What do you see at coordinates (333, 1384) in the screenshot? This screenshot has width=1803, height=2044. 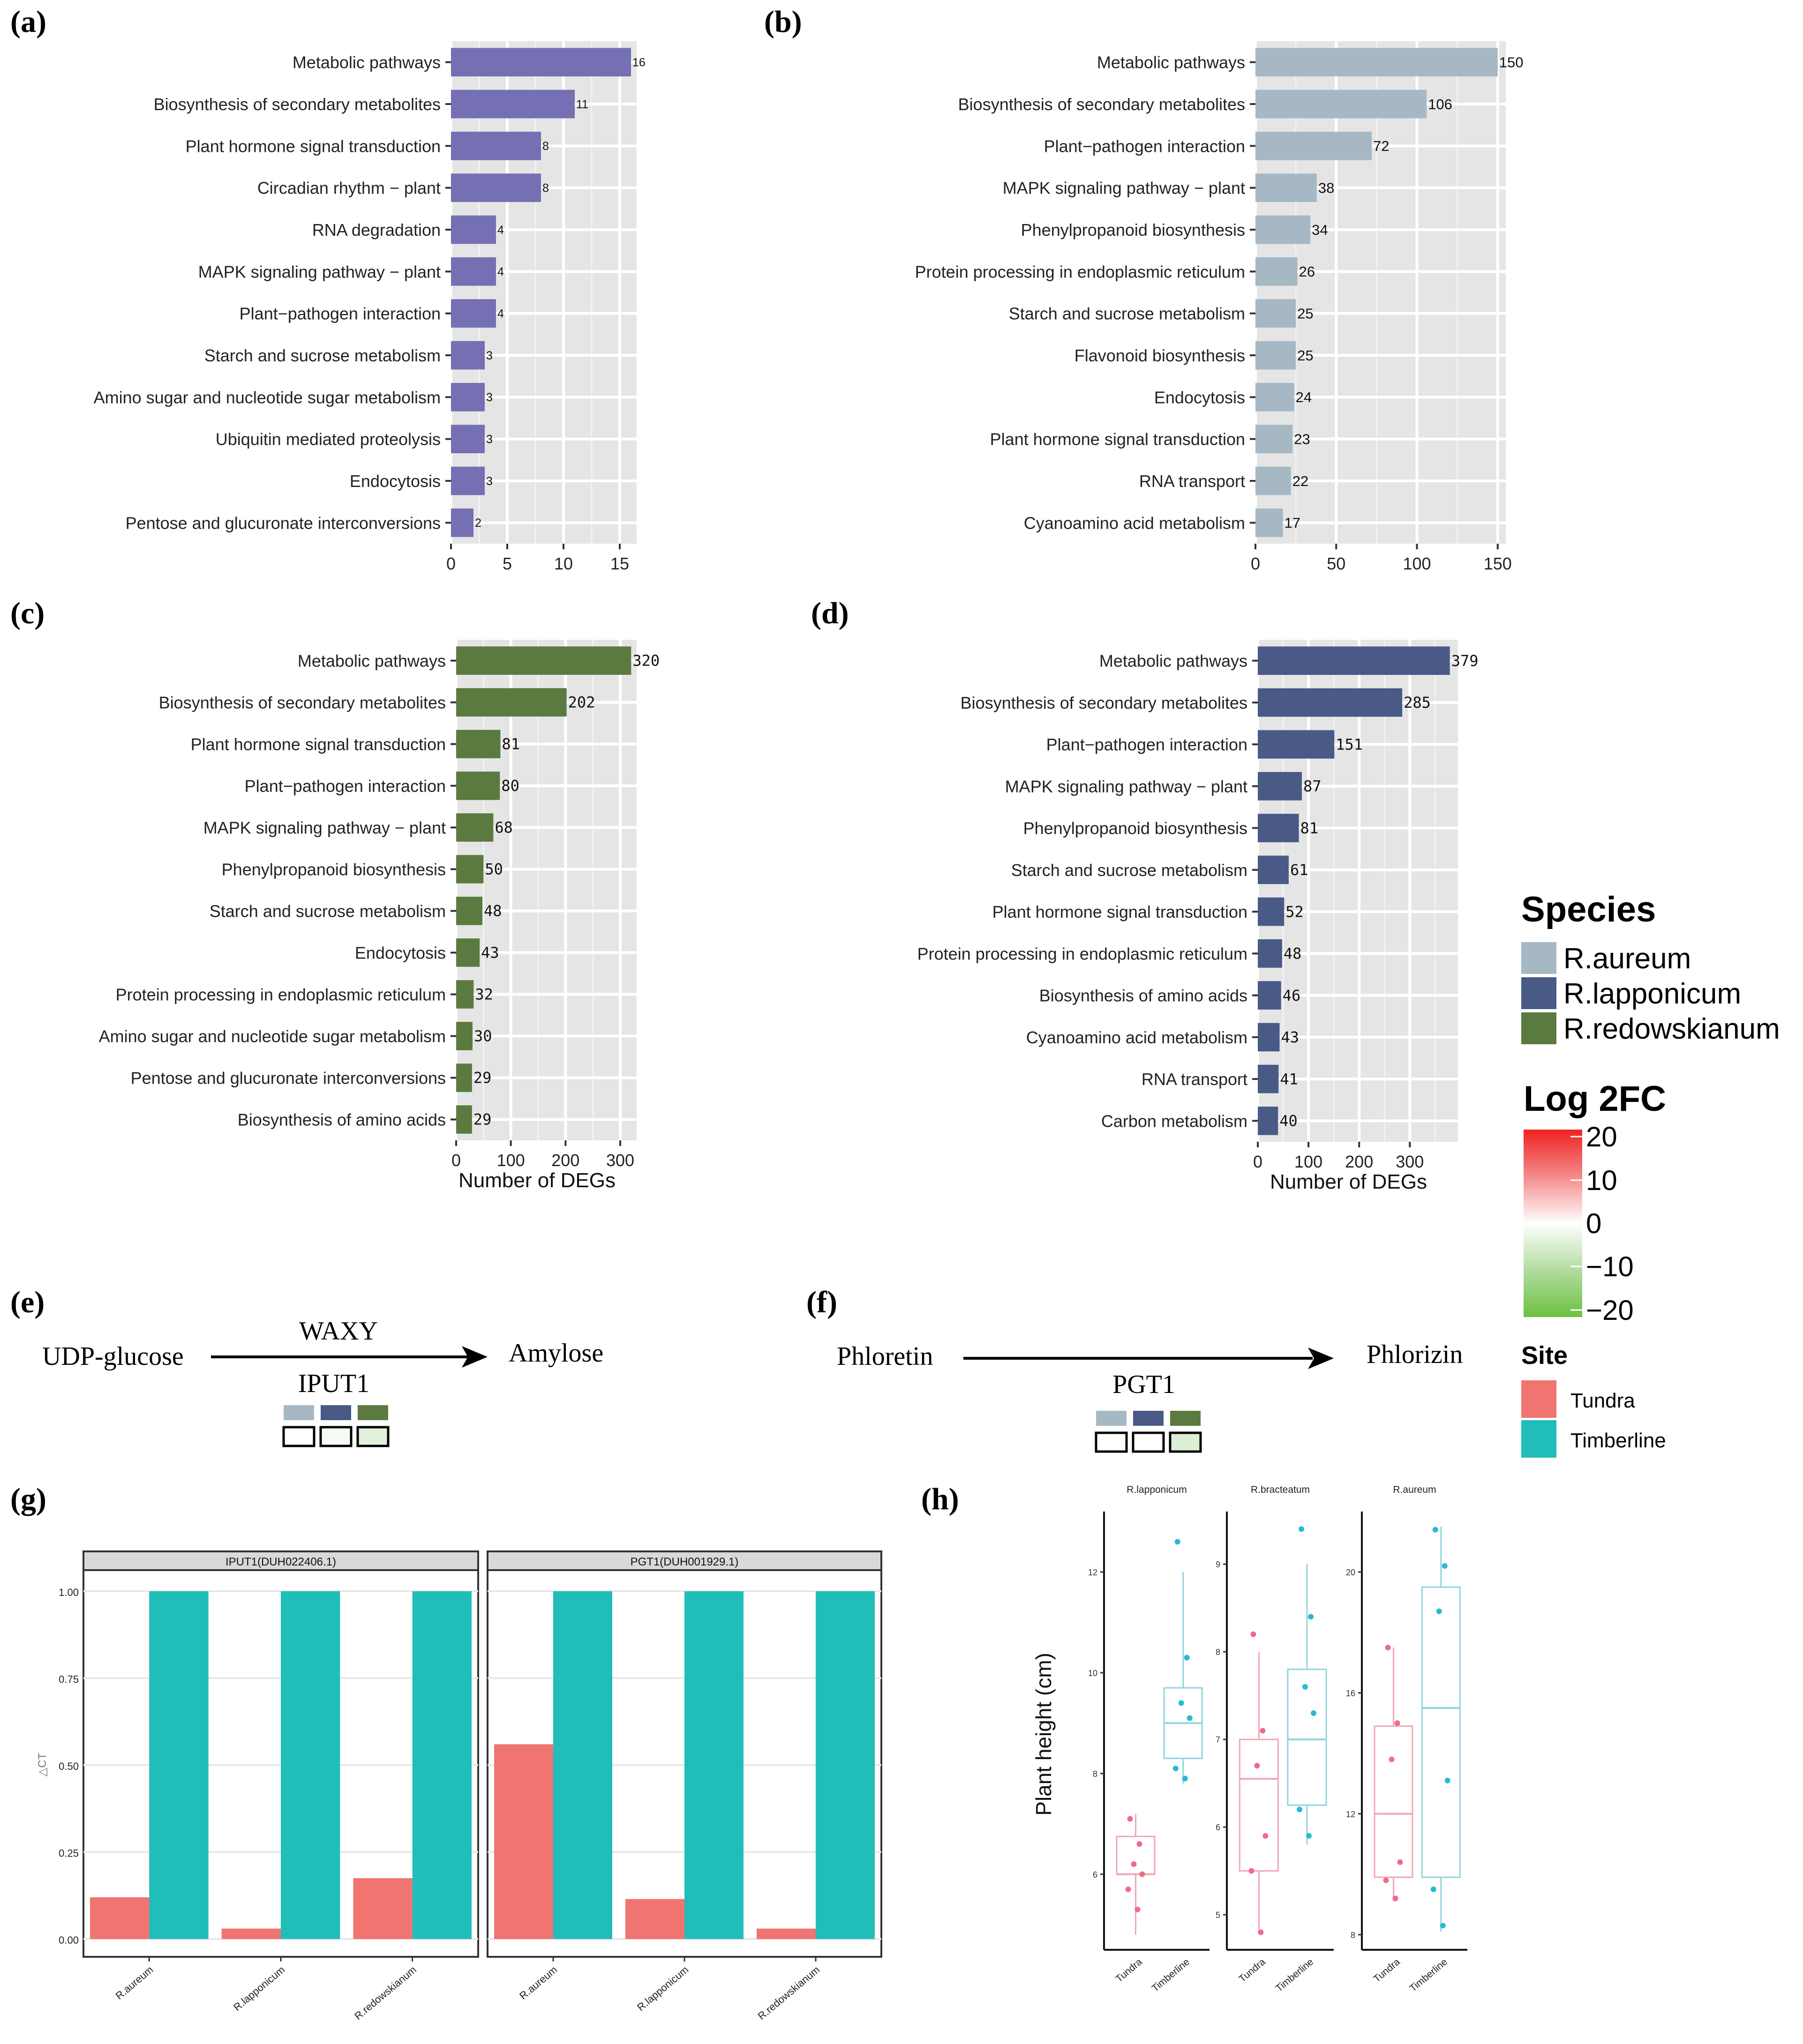 I see `pathway-e-enzyme-bottom: IPUT1` at bounding box center [333, 1384].